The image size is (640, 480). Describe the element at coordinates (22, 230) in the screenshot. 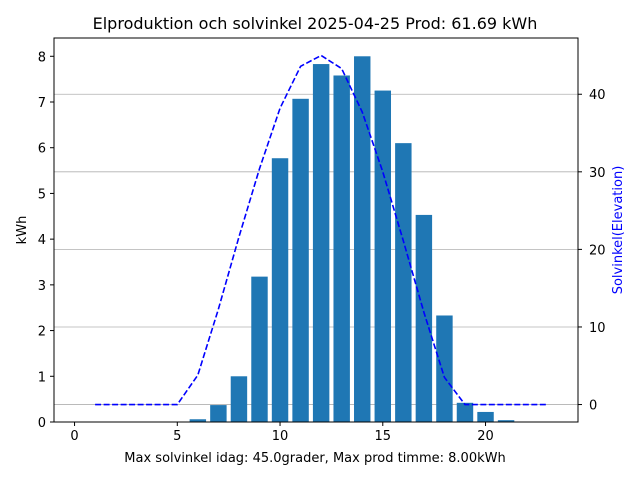

I see `y-axis-label: kWh` at that location.